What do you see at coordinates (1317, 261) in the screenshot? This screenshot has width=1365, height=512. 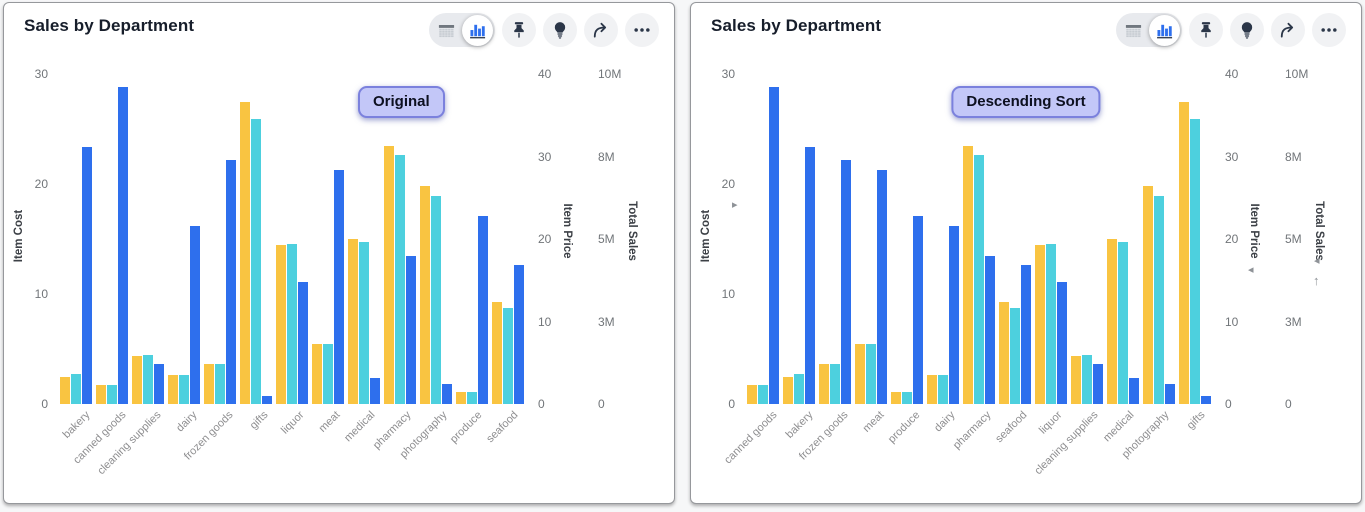 I see `sort-indicator-total-sales: ◂` at bounding box center [1317, 261].